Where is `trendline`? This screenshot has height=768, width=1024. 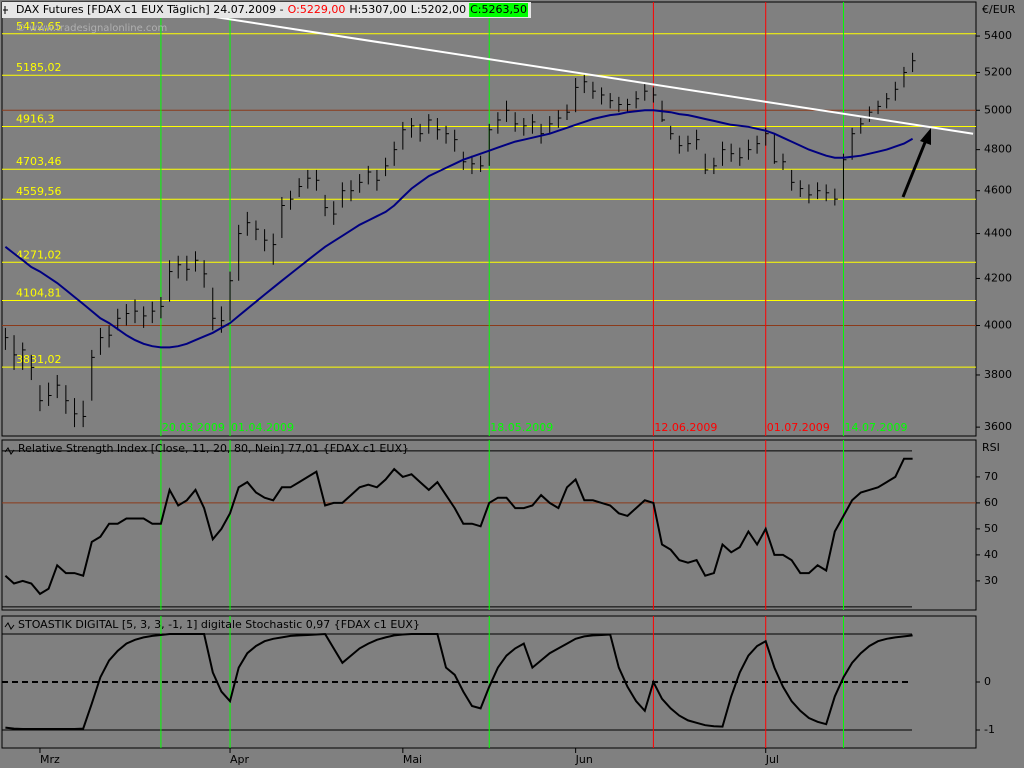 trendline is located at coordinates (584, 73).